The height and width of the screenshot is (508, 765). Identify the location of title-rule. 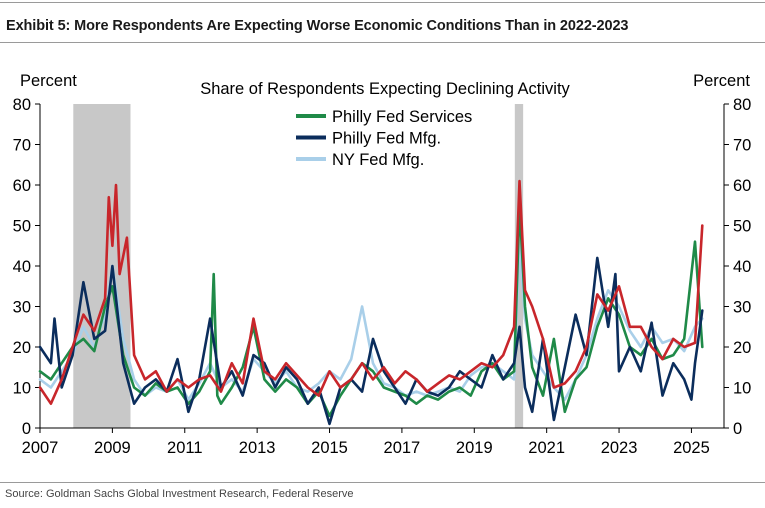
(382, 42).